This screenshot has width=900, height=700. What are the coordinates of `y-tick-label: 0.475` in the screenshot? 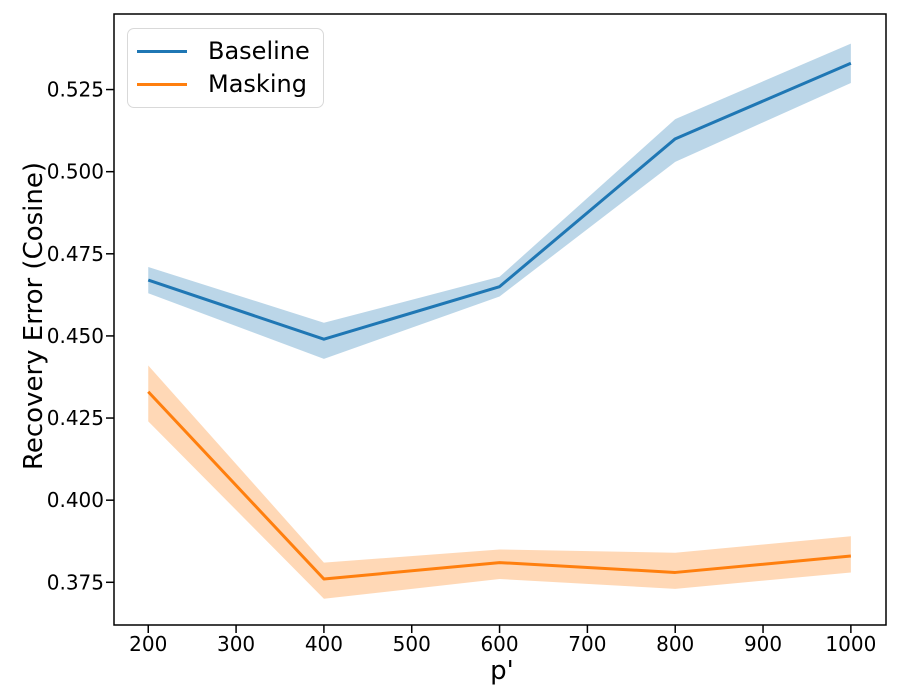 It's located at (75, 254).